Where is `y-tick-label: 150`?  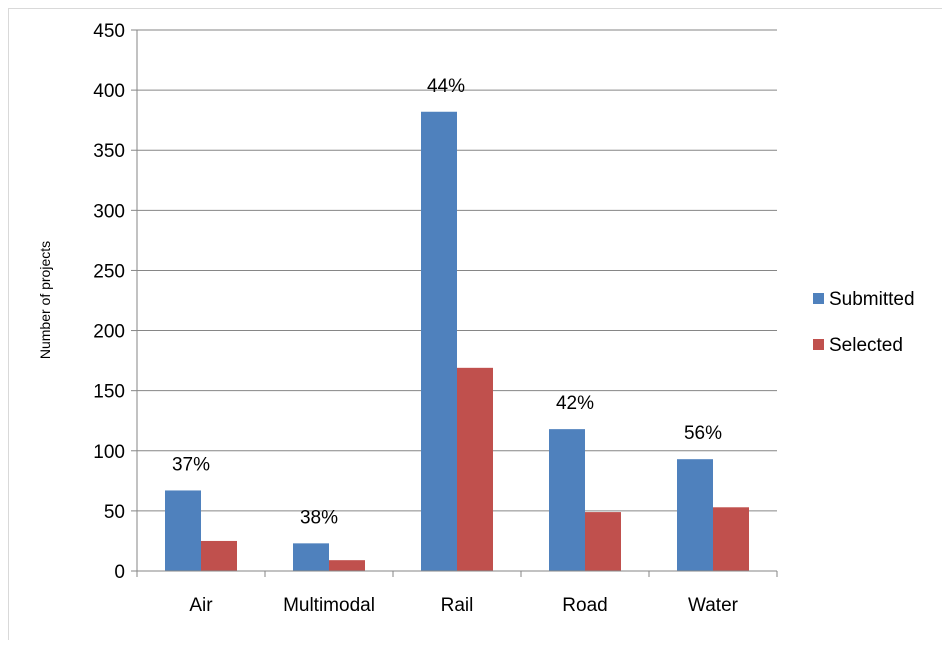 y-tick-label: 150 is located at coordinates (109, 392).